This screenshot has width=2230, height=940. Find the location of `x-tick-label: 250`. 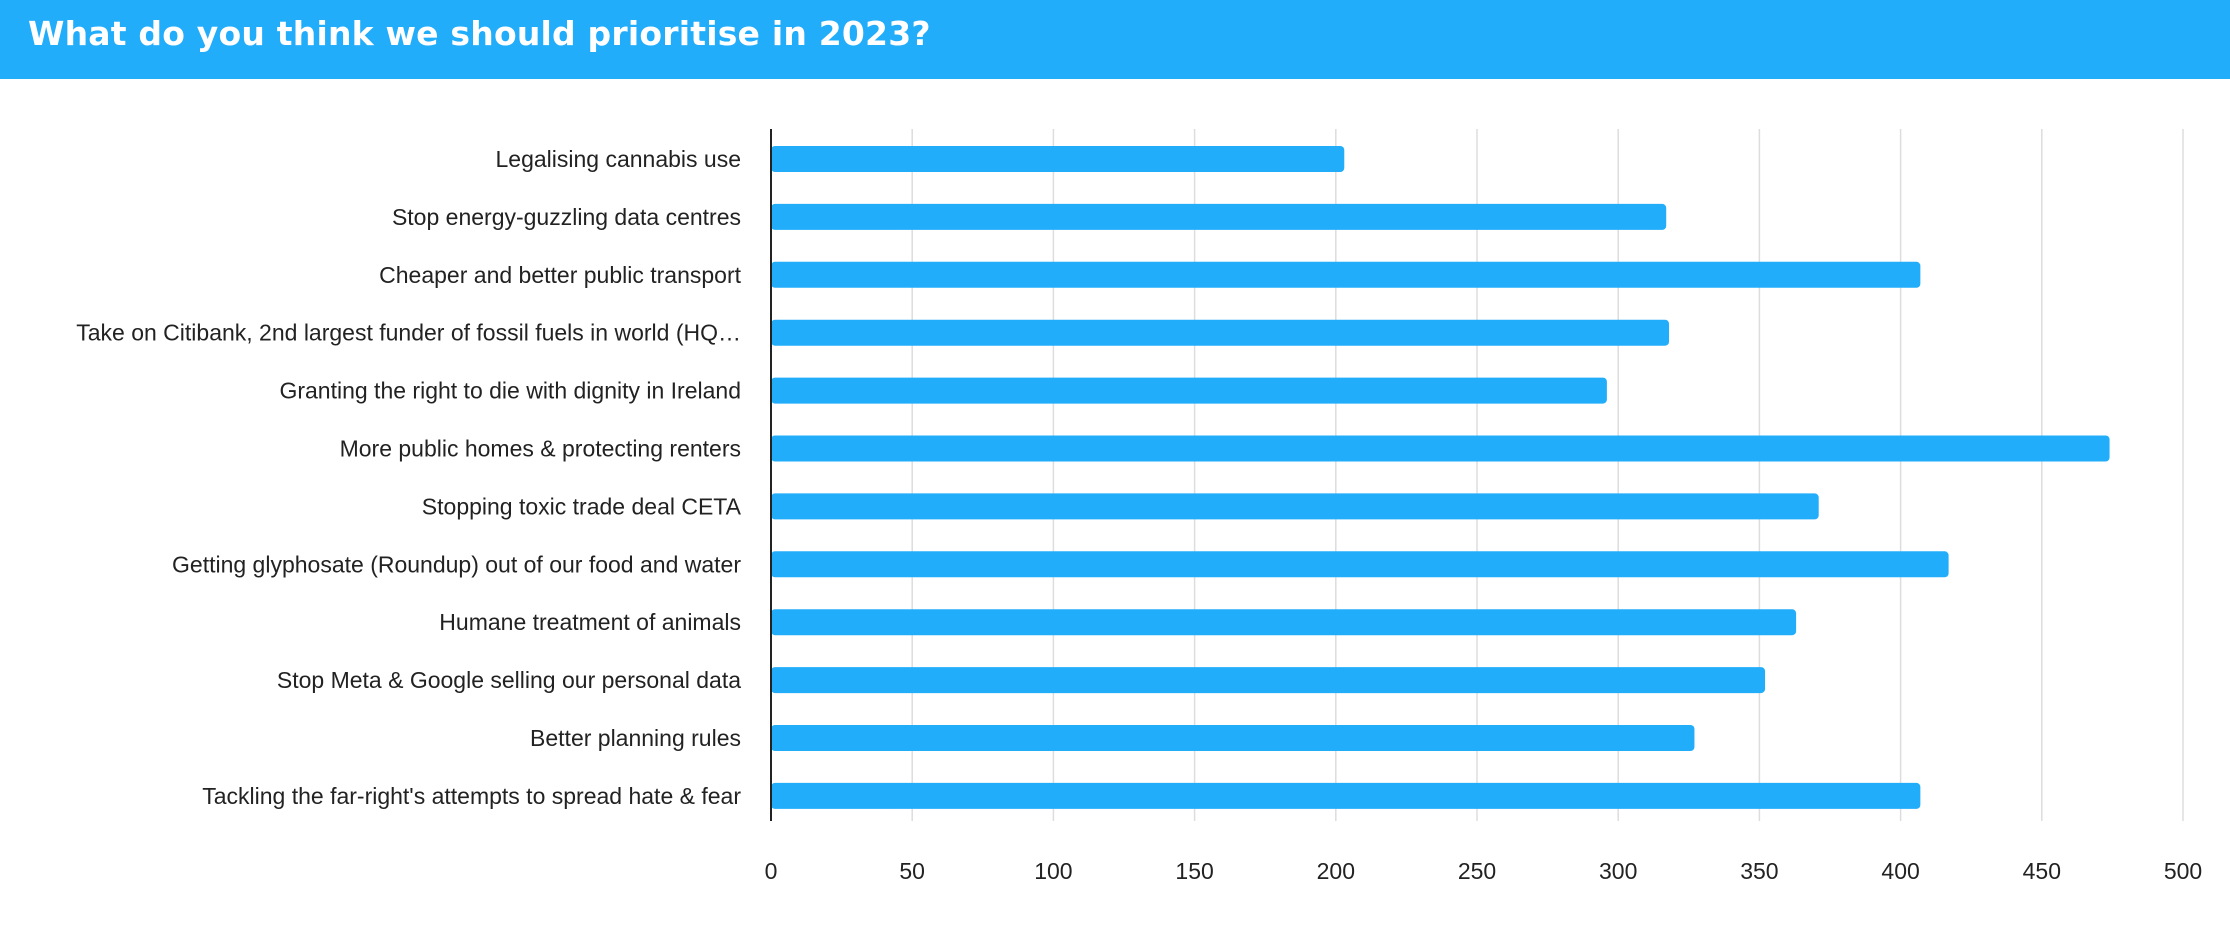

x-tick-label: 250 is located at coordinates (1477, 871).